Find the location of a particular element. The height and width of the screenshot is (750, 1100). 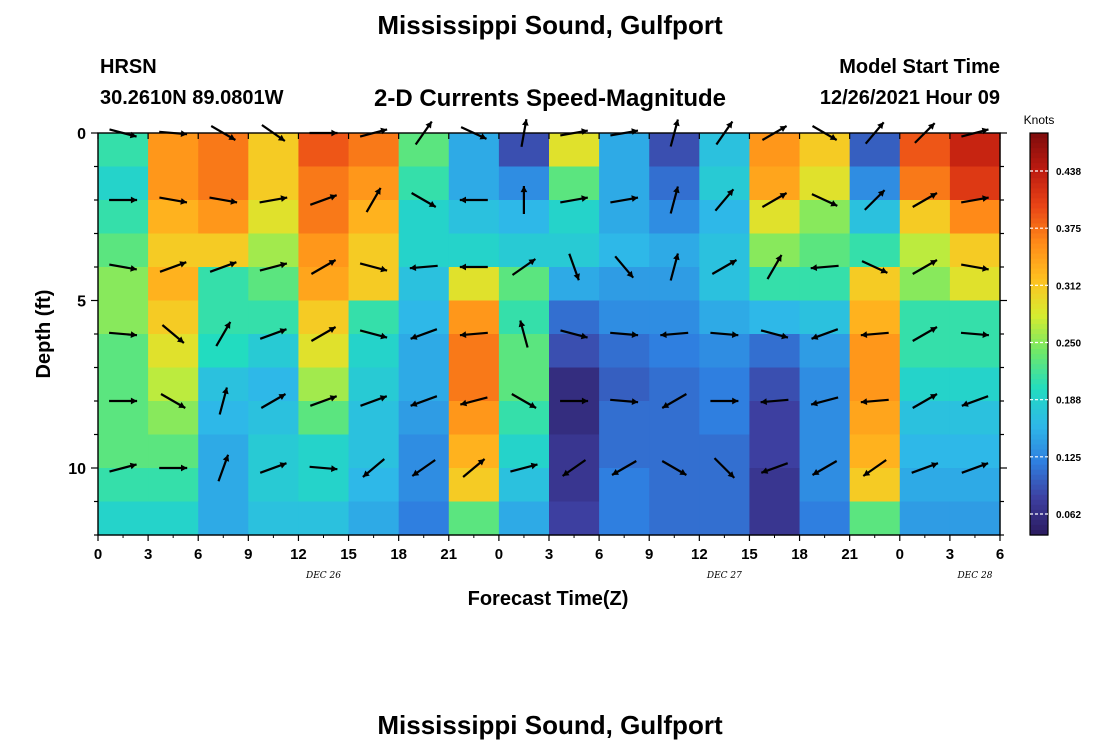

y-tick-label: 10 is located at coordinates (77, 469).